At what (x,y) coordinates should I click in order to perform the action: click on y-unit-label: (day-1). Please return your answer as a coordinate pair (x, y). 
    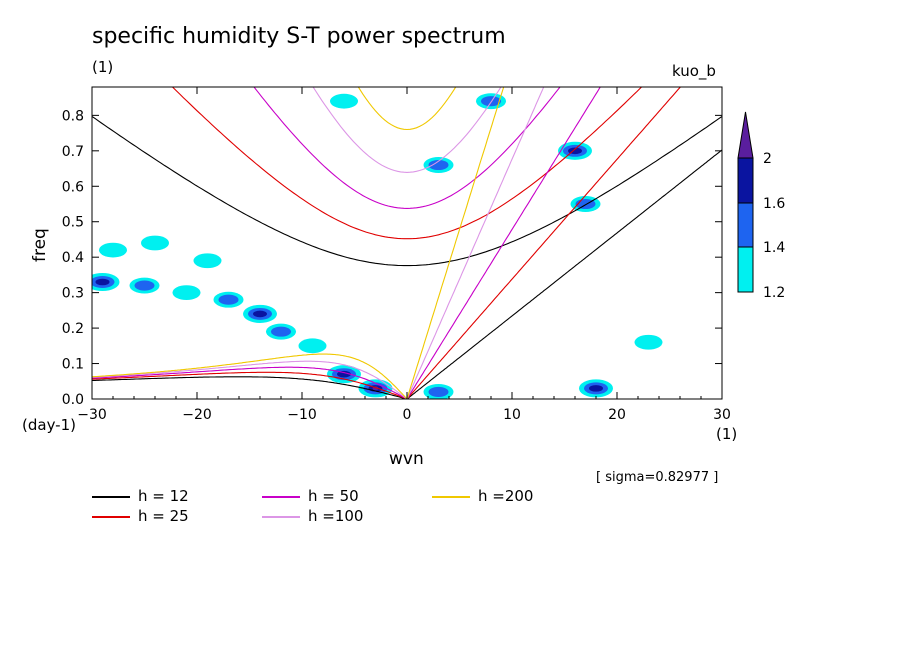
    Looking at the image, I should click on (49, 425).